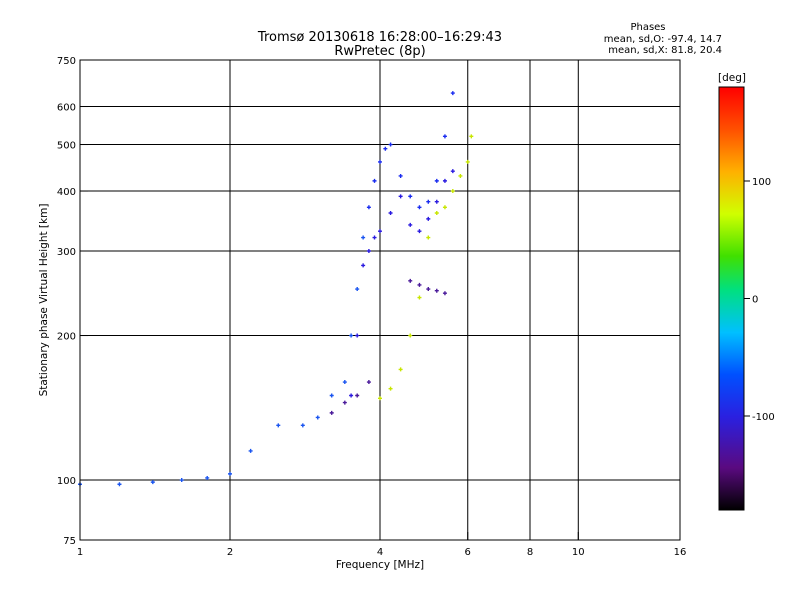 Image resolution: width=800 pixels, height=600 pixels. Describe the element at coordinates (66, 61) in the screenshot. I see `y-tick-label: 750` at that location.